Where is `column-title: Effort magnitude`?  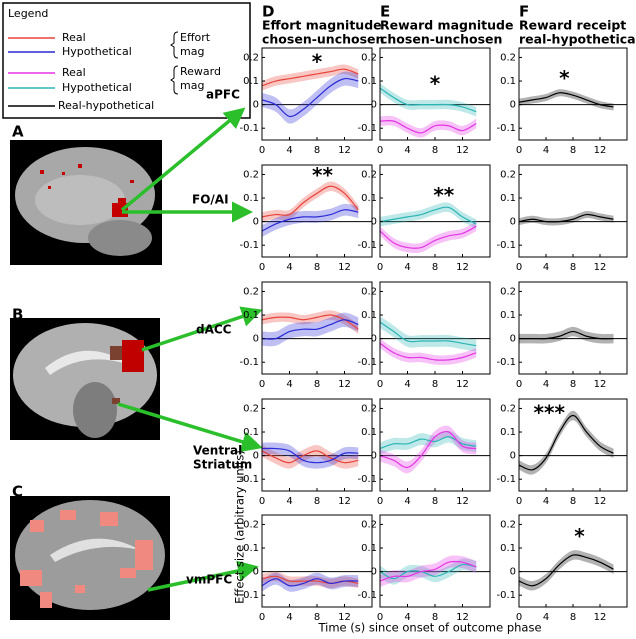
column-title: Effort magnitude is located at coordinates (322, 25).